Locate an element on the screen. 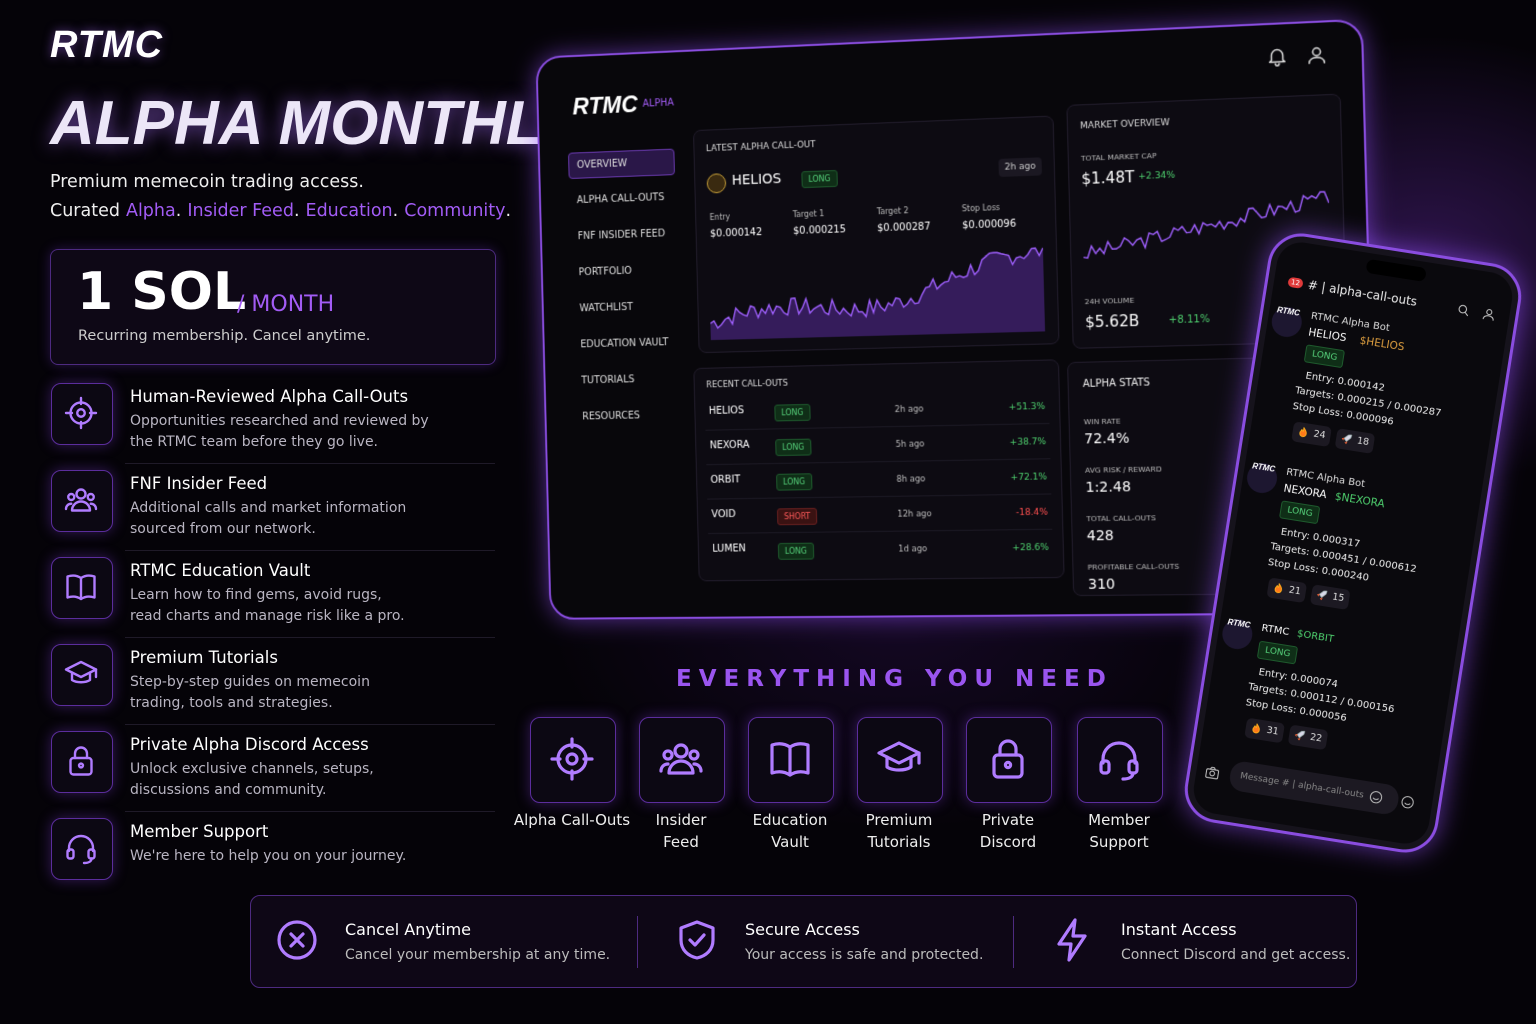 The image size is (1536, 1024). footer-title: Instant Access is located at coordinates (1179, 929).